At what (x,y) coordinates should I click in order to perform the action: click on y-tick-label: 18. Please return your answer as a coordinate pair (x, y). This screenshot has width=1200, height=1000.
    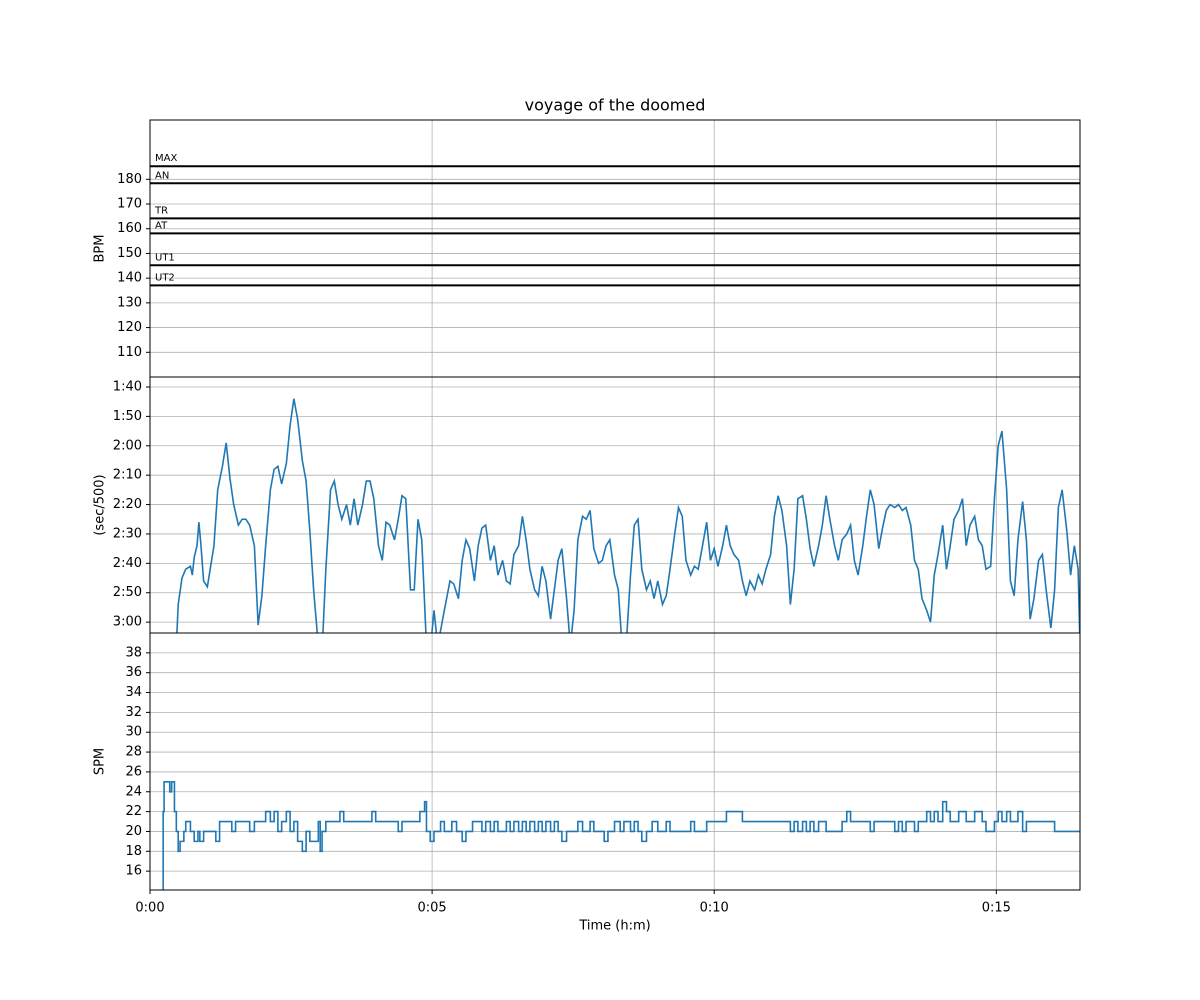
    Looking at the image, I should click on (133, 851).